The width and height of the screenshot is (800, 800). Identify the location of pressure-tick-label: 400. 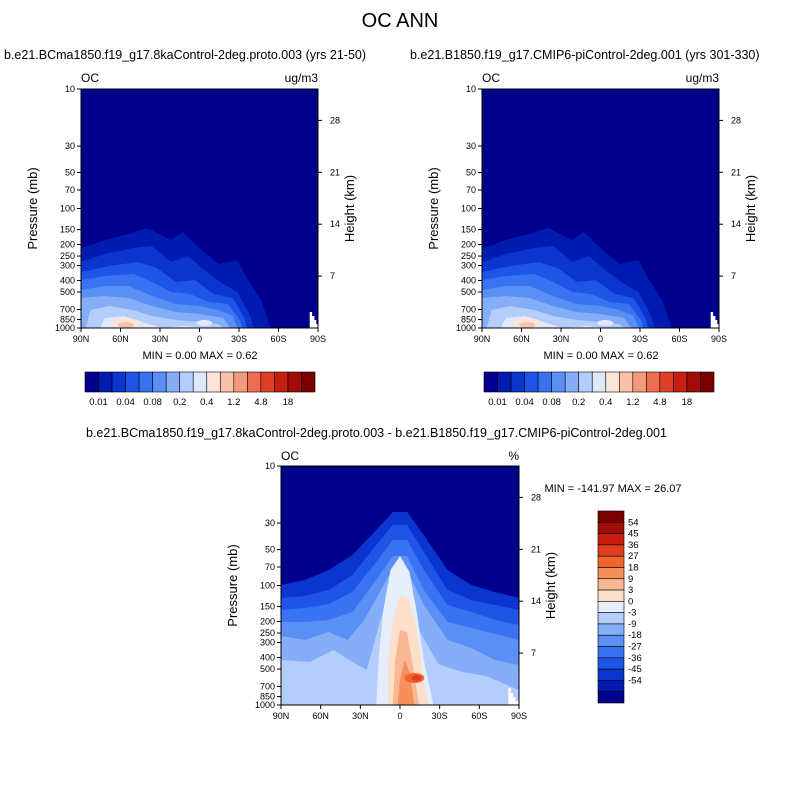
(468, 280).